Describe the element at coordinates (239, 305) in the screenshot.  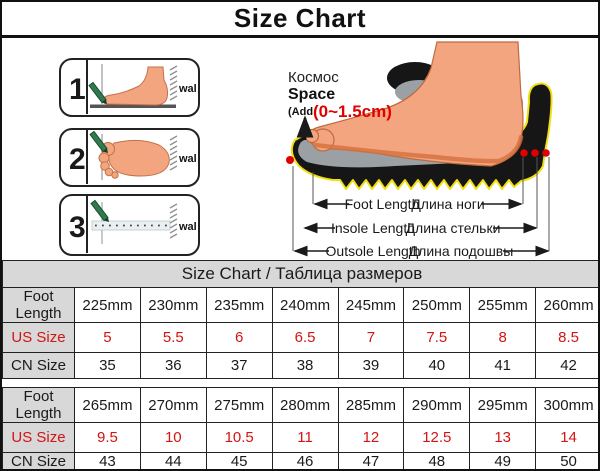
I see `size-cell: 235mm` at that location.